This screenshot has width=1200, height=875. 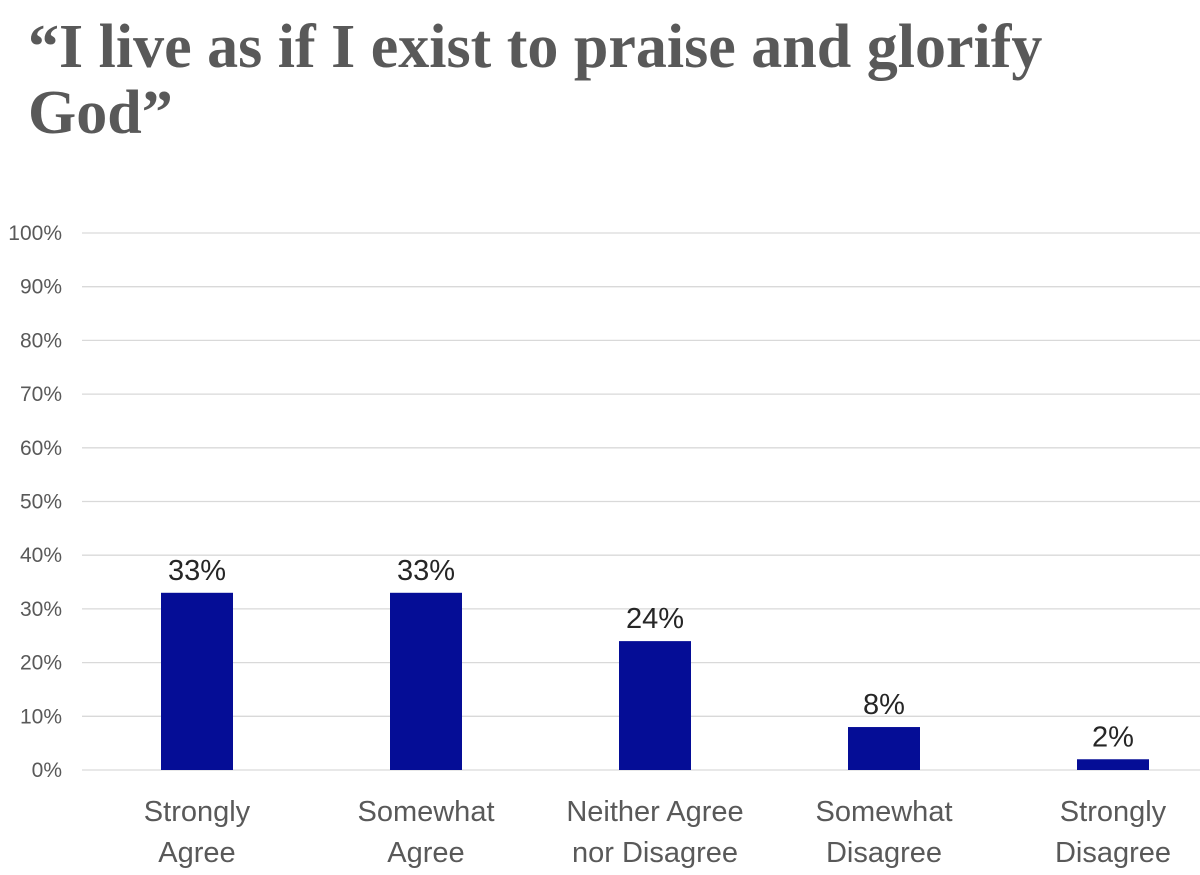 I want to click on data-label: 2%, so click(x=1113, y=737).